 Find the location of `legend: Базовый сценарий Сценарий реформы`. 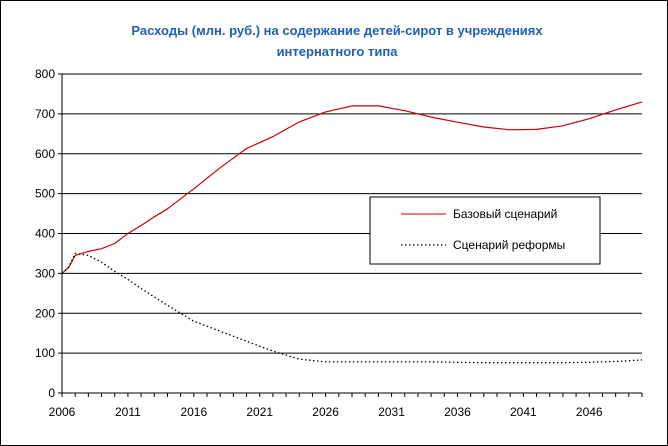

legend: Базовый сценарий Сценарий реформы is located at coordinates (485, 230).